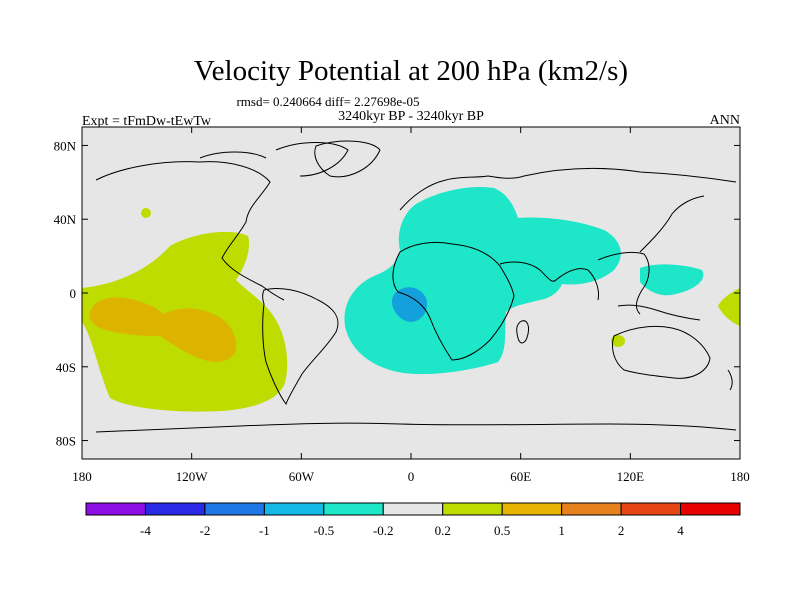 The height and width of the screenshot is (600, 800). What do you see at coordinates (672, 224) in the screenshot?
I see `coast-east-asia` at bounding box center [672, 224].